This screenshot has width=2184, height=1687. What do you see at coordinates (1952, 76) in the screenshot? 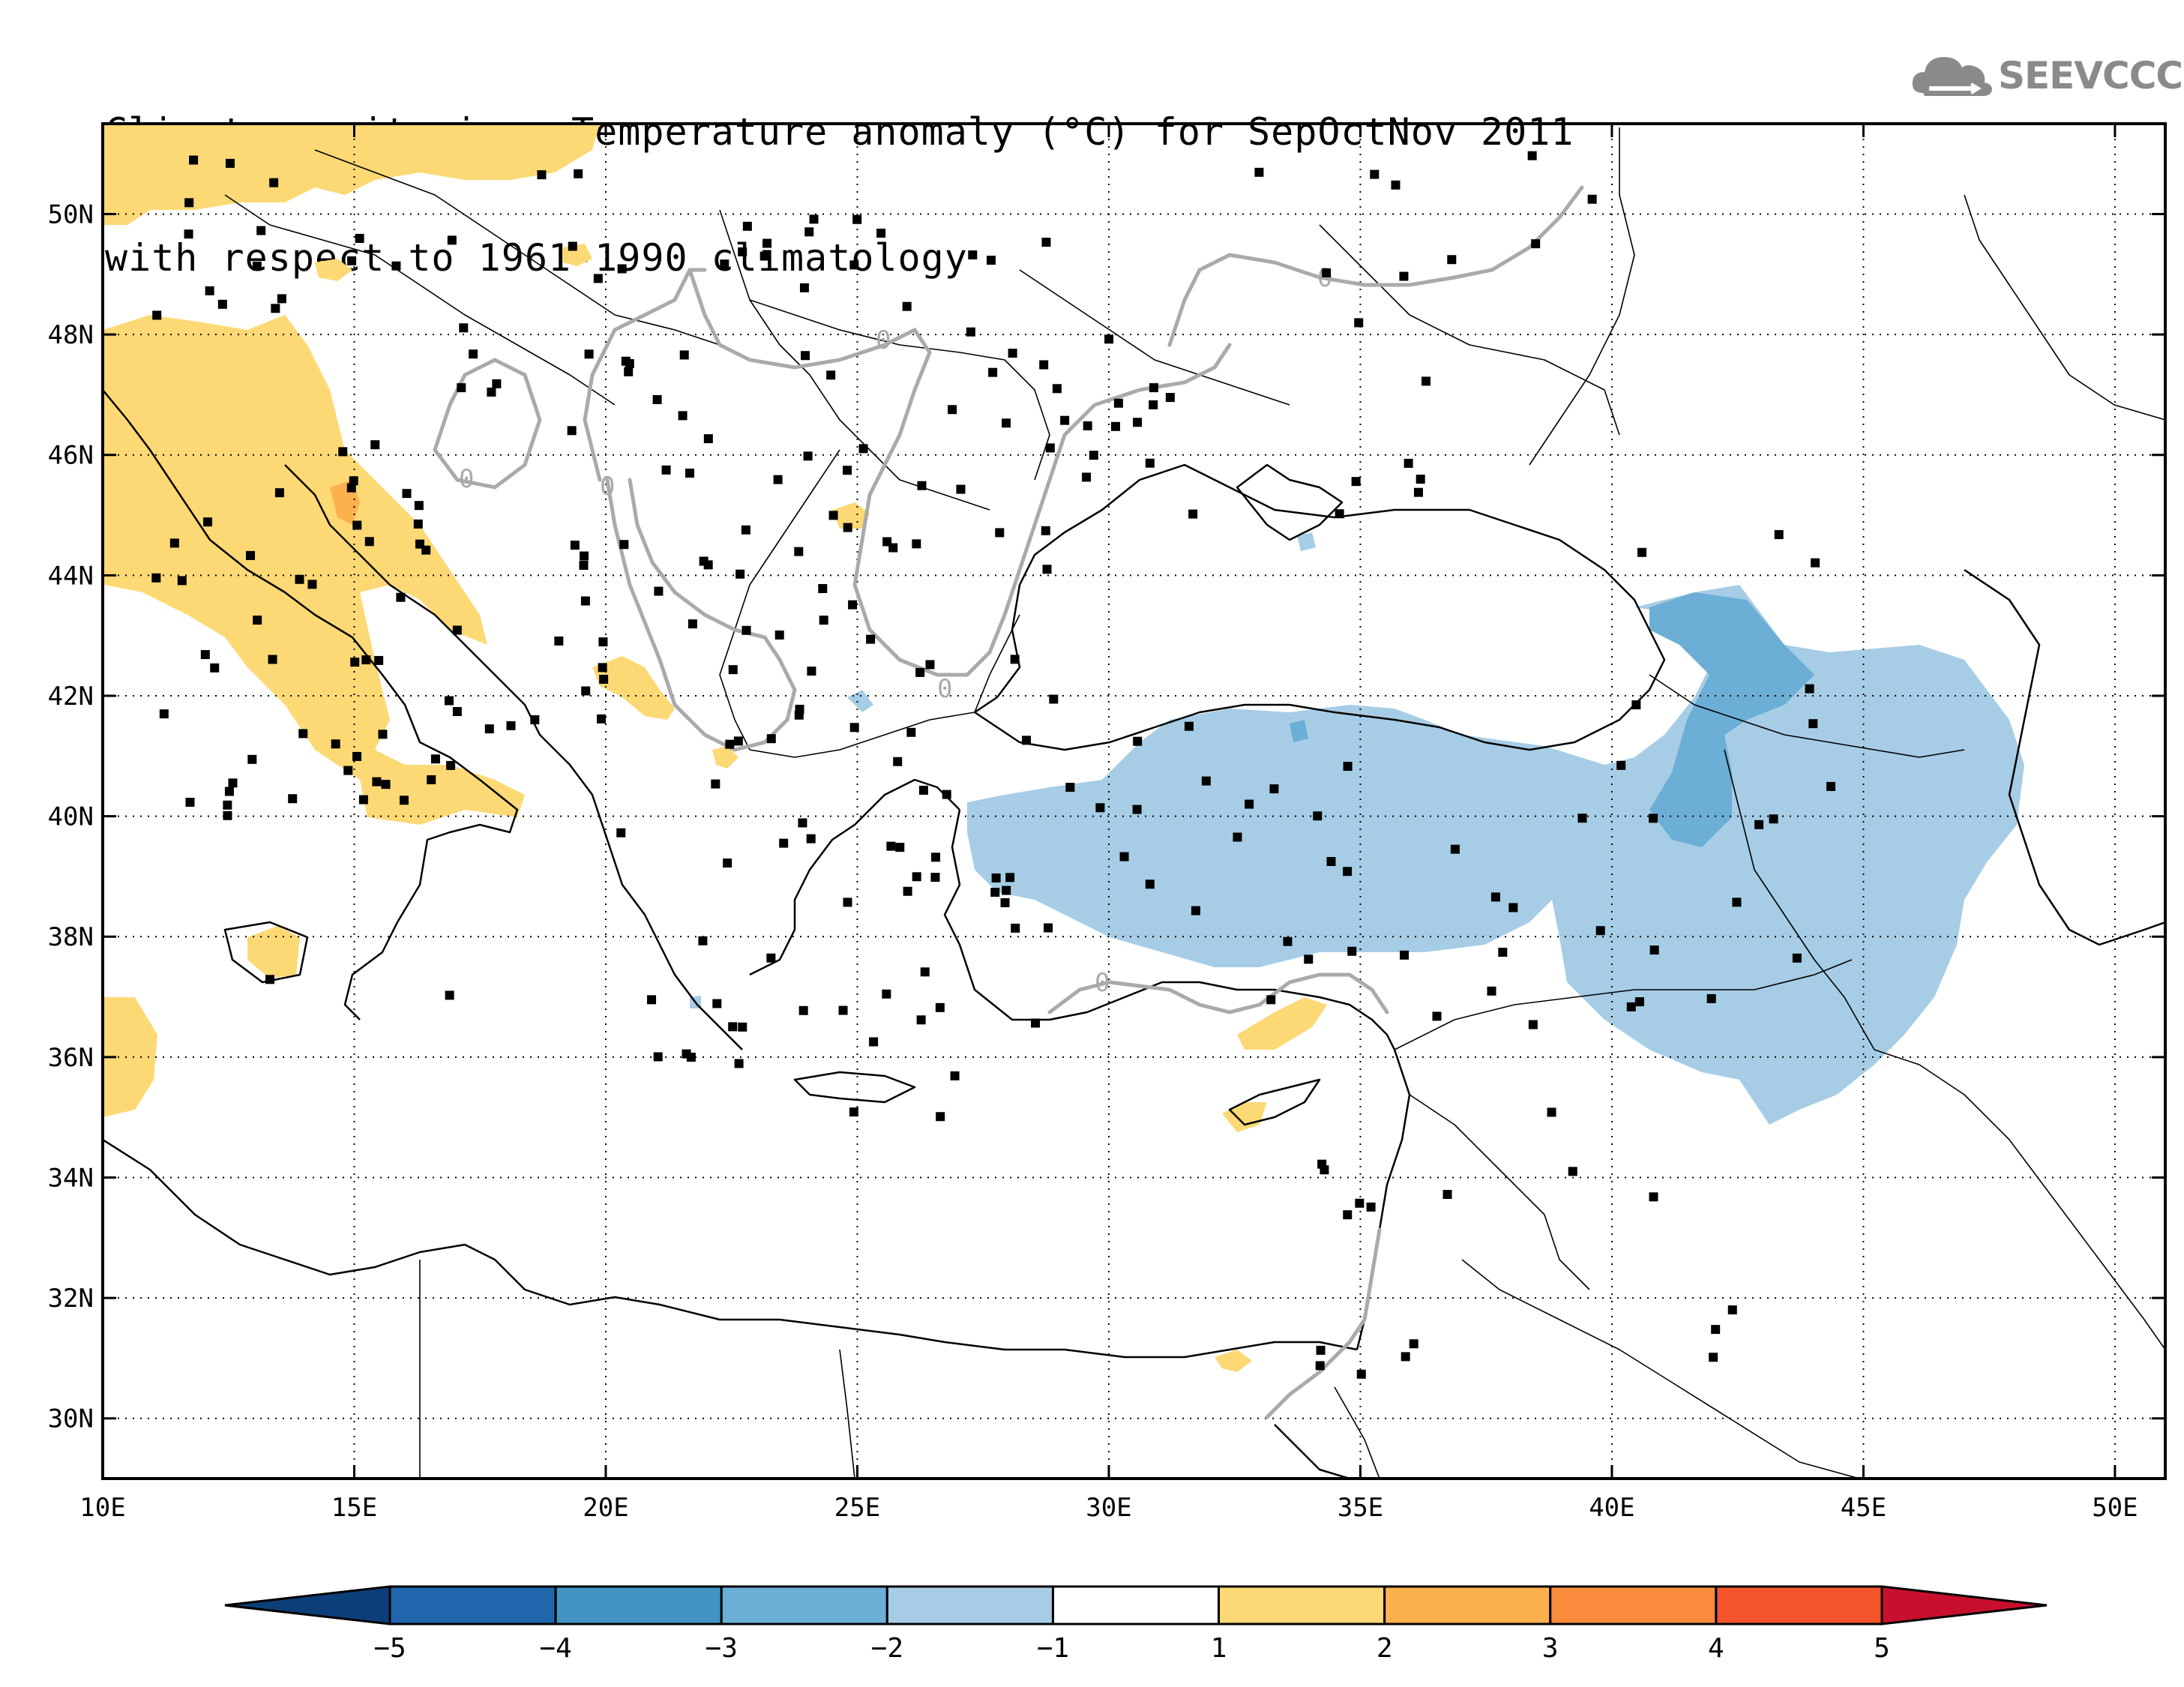
I see `cloud-icon` at bounding box center [1952, 76].